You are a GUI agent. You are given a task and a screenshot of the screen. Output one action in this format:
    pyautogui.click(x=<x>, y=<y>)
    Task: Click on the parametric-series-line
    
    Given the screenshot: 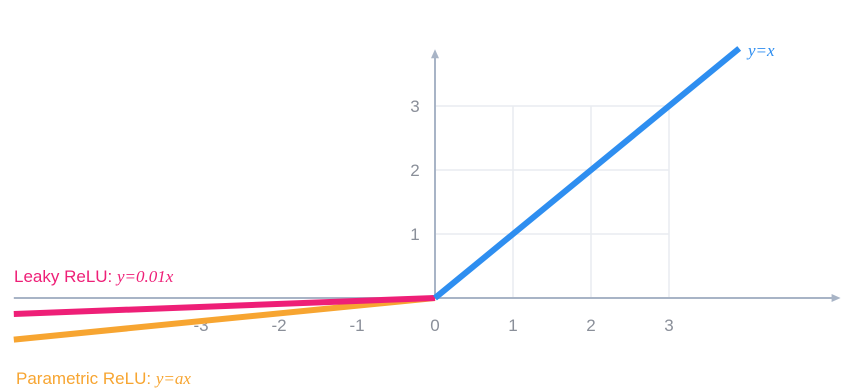 What is the action you would take?
    pyautogui.click(x=224, y=319)
    